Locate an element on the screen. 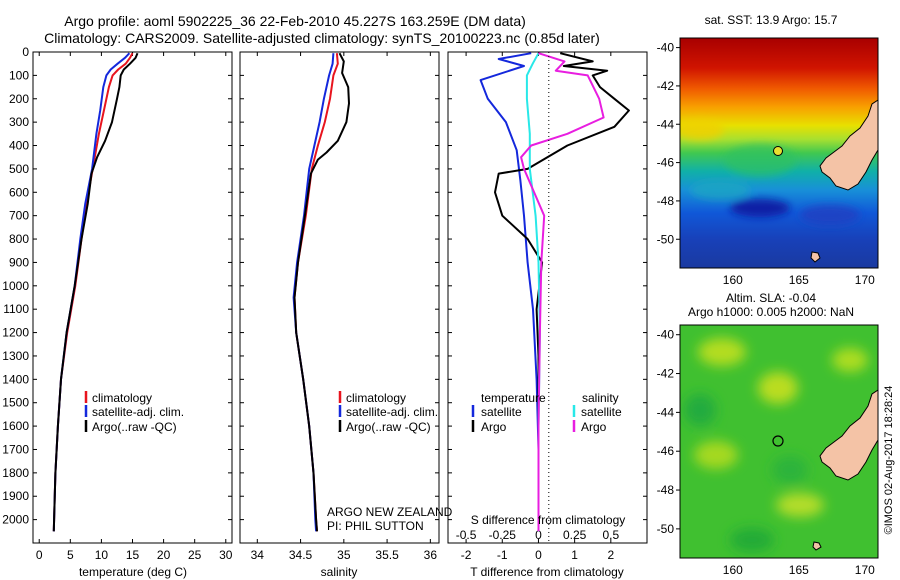 The height and width of the screenshot is (580, 900). series-group is located at coordinates (554, 292).